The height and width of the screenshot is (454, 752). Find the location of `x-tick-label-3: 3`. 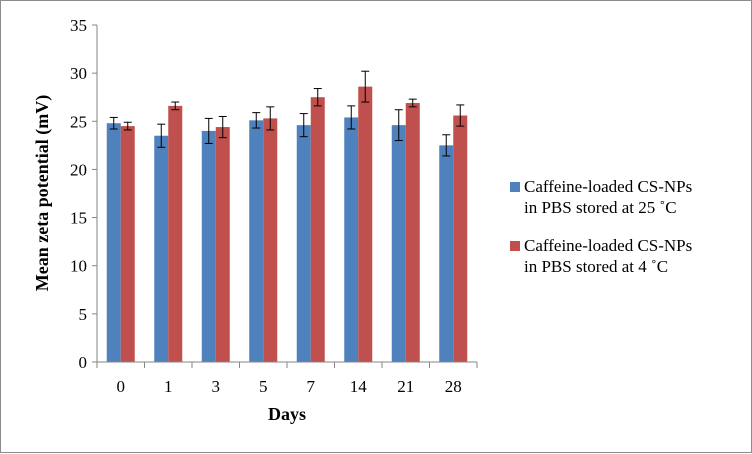

x-tick-label-3: 3 is located at coordinates (216, 386).